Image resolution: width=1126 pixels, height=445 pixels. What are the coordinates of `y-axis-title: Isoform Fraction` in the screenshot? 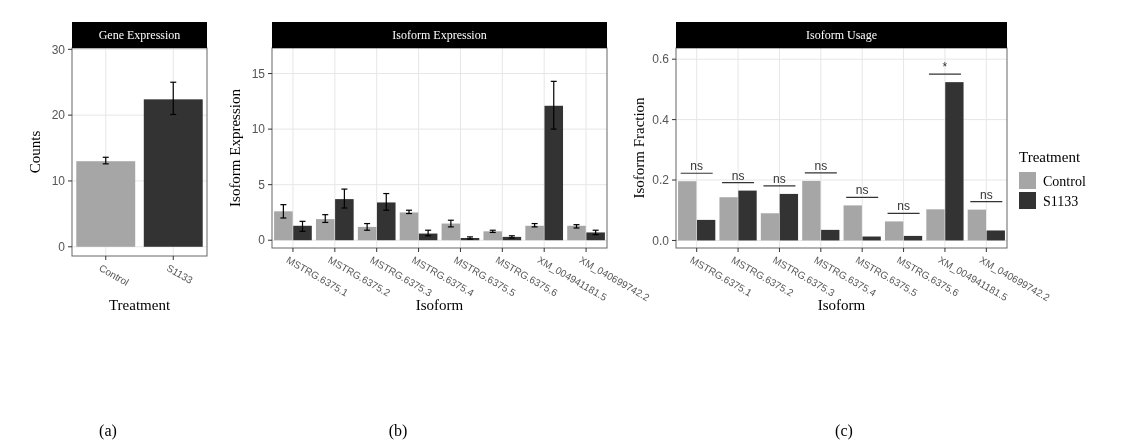 It's located at (639, 147).